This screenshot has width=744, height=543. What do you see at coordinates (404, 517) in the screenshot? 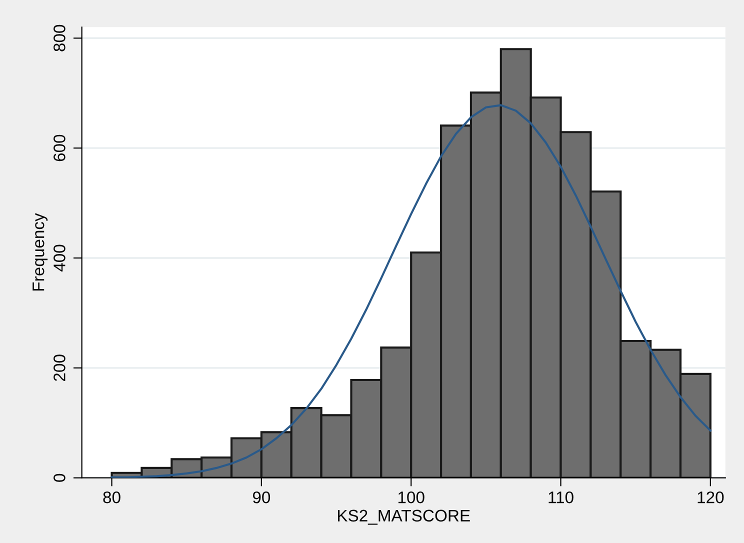
I see `x-axis-title: KS2_MATSCORE` at bounding box center [404, 517].